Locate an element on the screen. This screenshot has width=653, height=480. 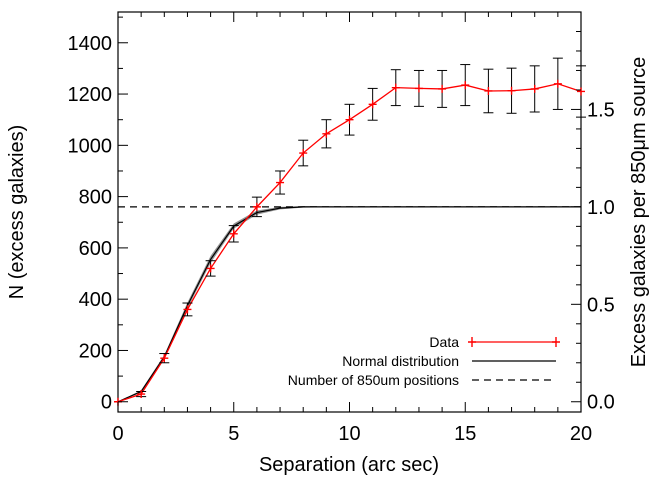
x-axis-title: Separation (arc sec) is located at coordinates (349, 465).